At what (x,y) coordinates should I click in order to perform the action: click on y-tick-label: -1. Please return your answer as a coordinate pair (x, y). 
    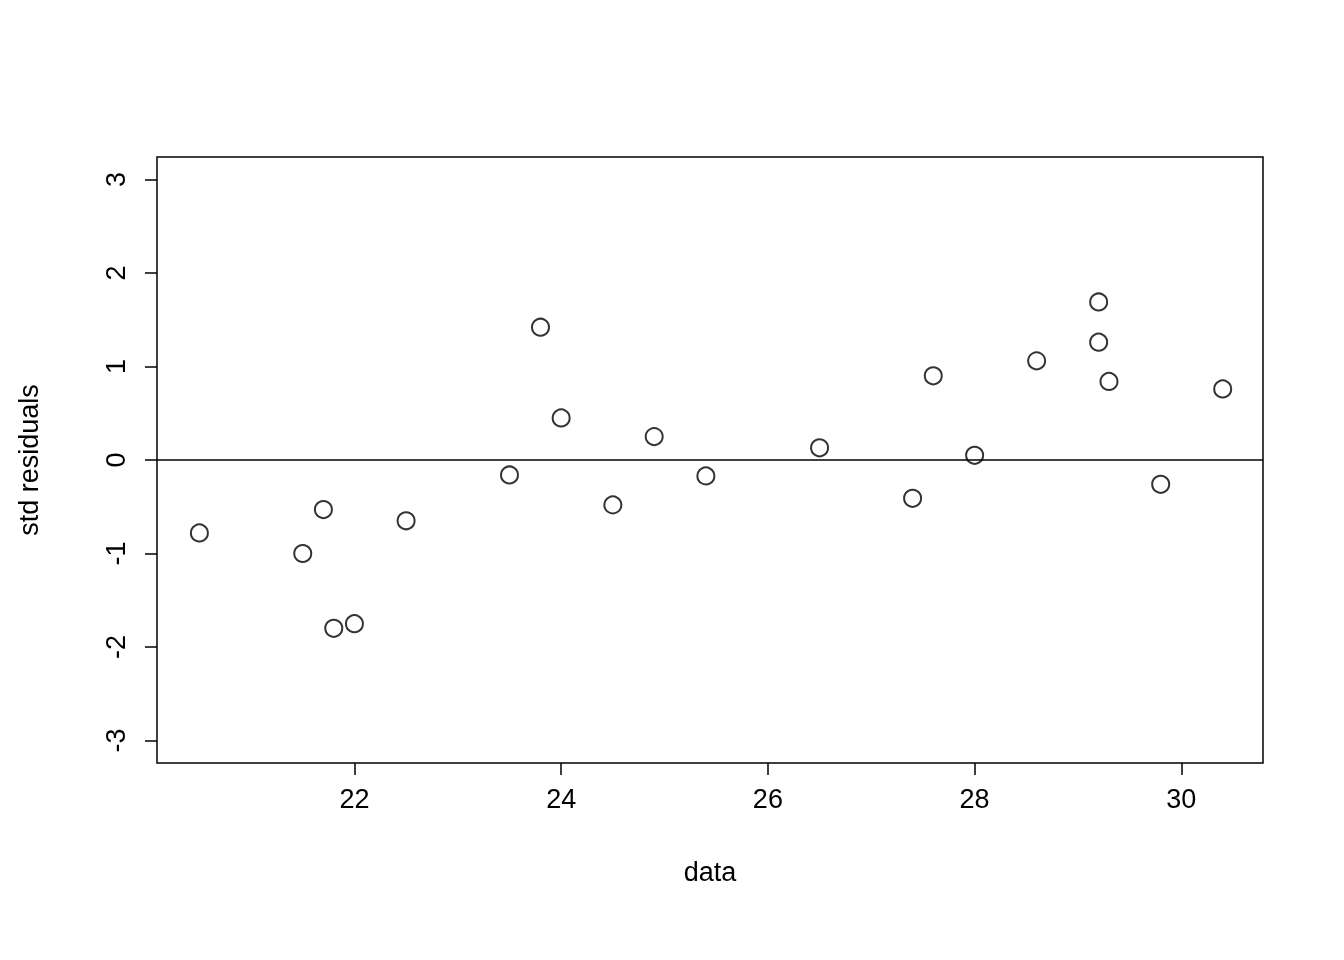
    Looking at the image, I should click on (115, 553).